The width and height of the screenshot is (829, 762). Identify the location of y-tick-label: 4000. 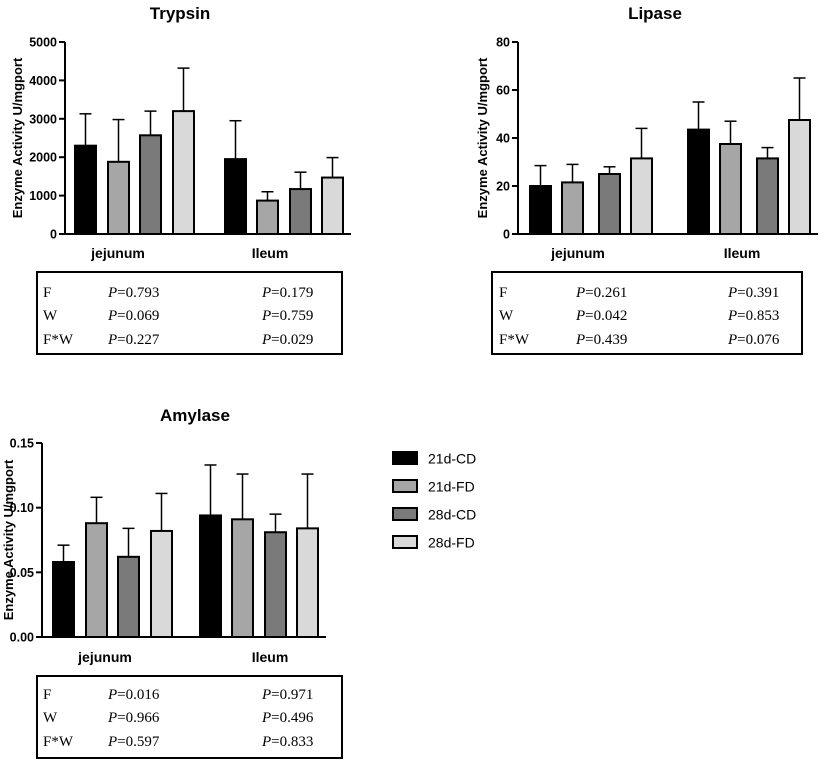
(43, 81).